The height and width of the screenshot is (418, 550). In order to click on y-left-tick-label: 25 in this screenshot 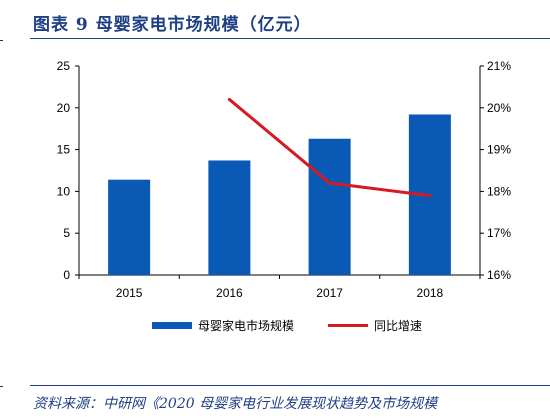, I will do `click(64, 66)`.